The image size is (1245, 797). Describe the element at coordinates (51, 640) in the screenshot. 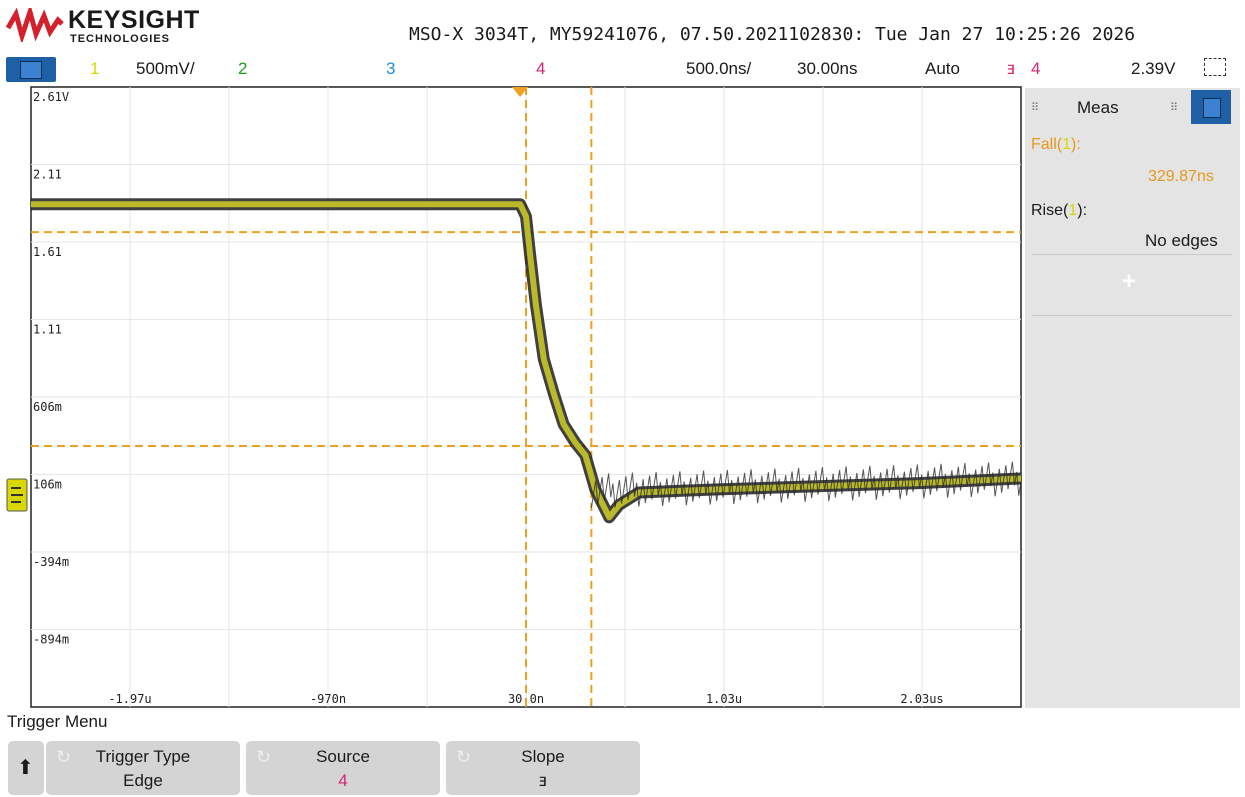

I see `y-axis-label: -894m` at that location.